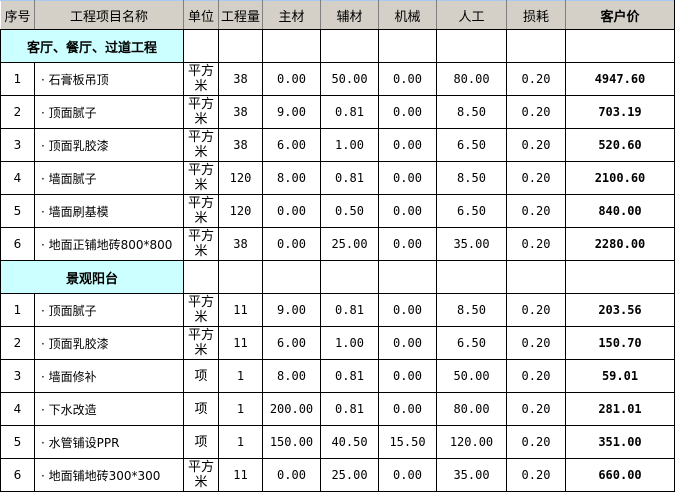  I want to click on cell-item-name: · 墙面修补, so click(109, 376).